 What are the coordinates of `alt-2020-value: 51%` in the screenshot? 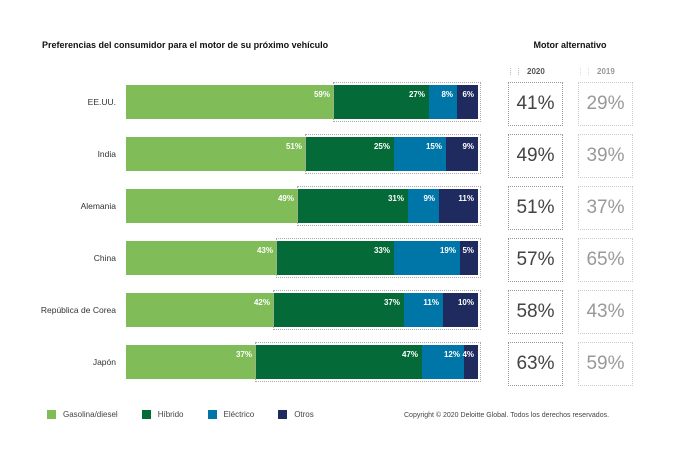 It's located at (535, 208).